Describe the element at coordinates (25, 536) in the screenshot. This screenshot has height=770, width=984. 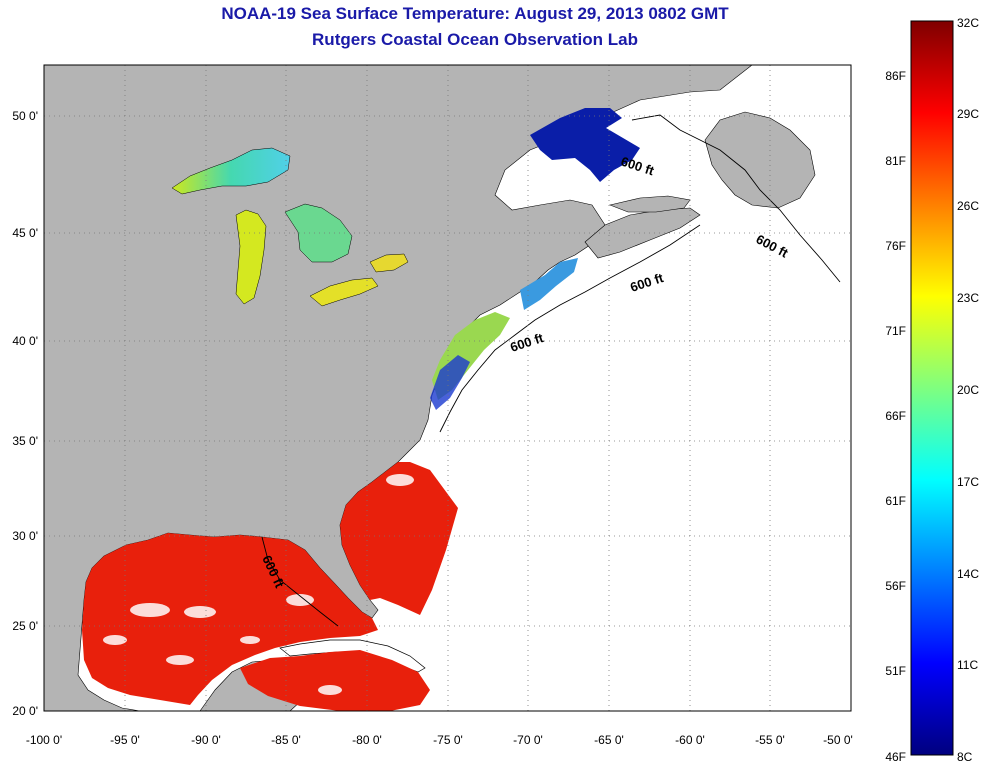
I see `y-tick-label: 30 0'` at that location.